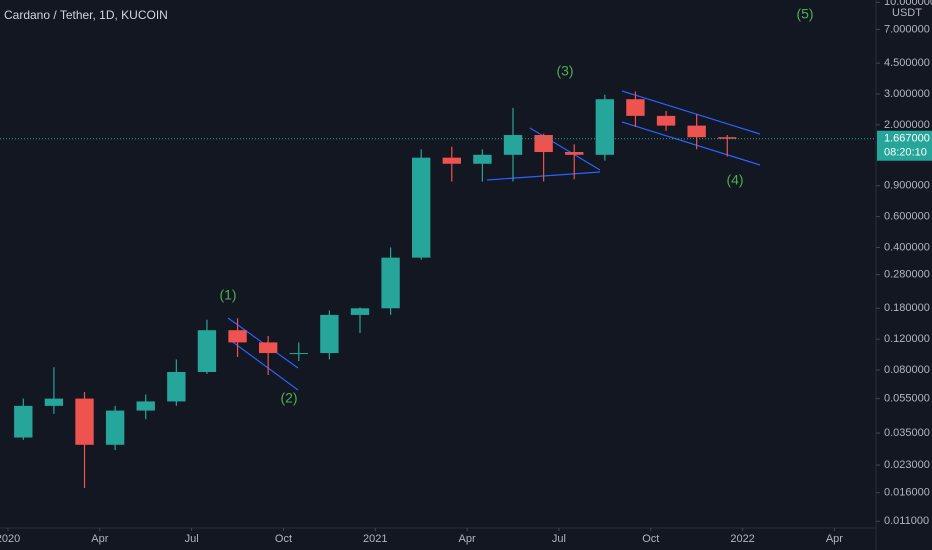 Image resolution: width=932 pixels, height=550 pixels. I want to click on wave-label: (4), so click(734, 180).